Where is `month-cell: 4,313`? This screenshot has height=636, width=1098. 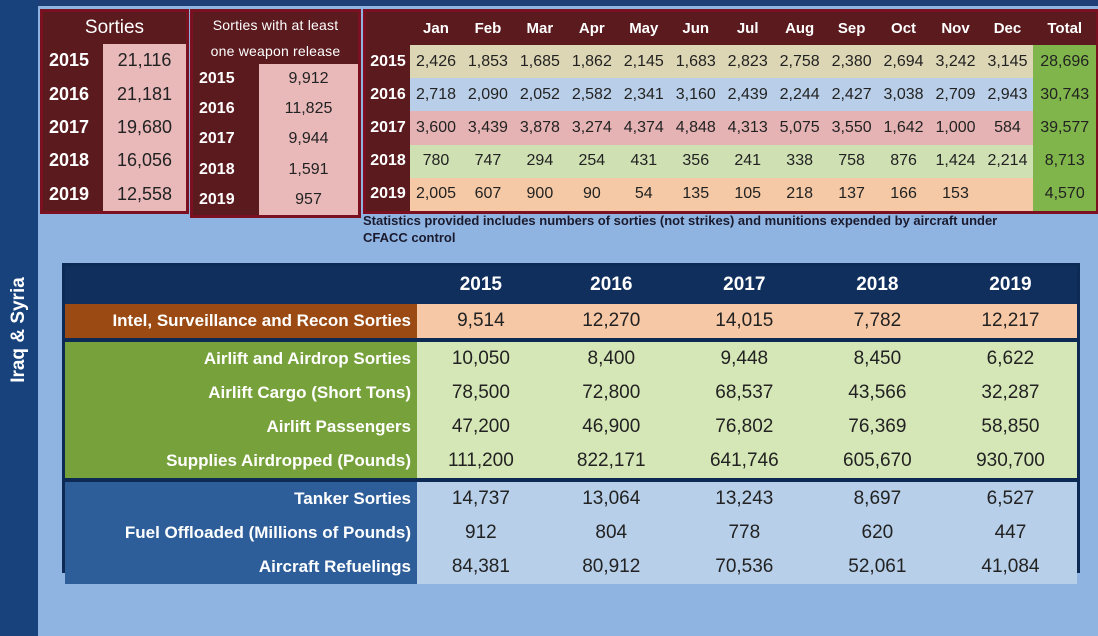
month-cell: 4,313 is located at coordinates (747, 128).